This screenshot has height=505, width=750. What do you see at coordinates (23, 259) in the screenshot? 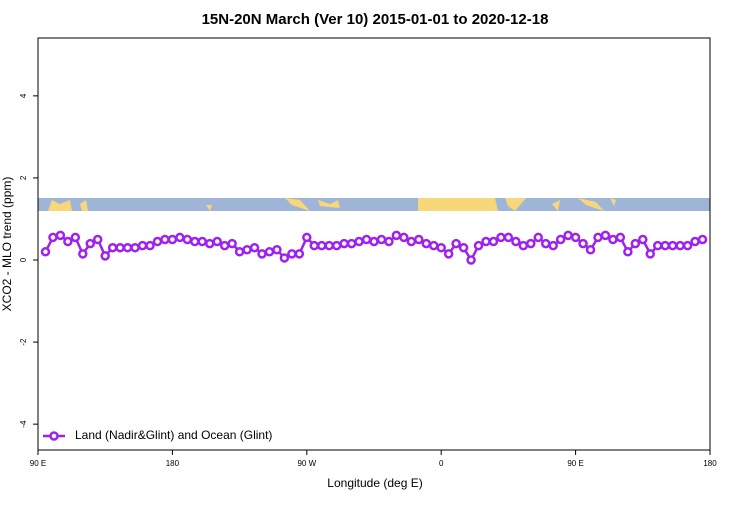
I see `y-tick-label: 0` at bounding box center [23, 259].